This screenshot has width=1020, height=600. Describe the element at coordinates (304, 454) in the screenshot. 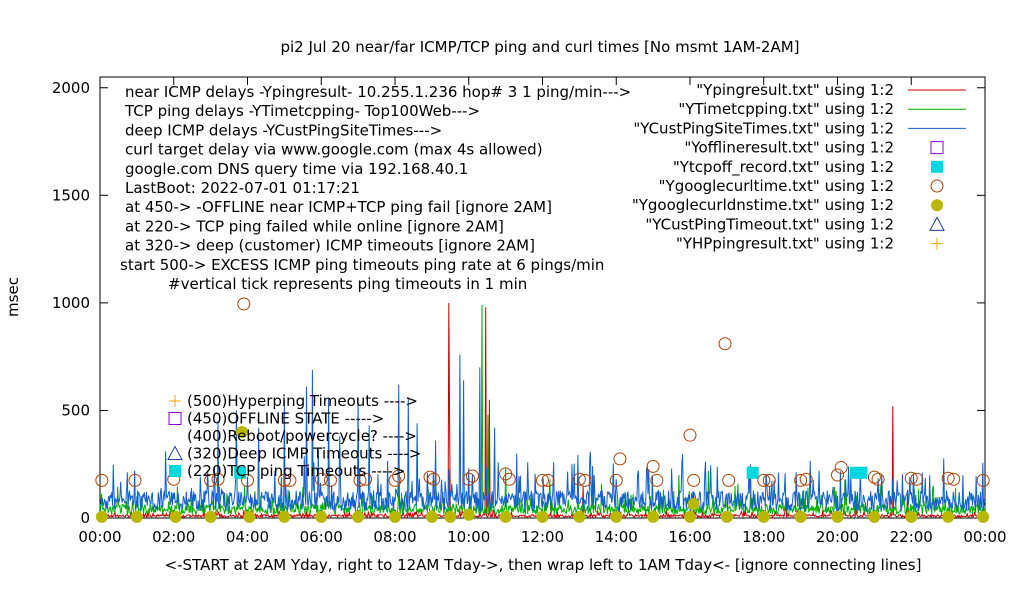

I see `annotation-line: (320)Deep ICMP Timeouts ---->` at that location.